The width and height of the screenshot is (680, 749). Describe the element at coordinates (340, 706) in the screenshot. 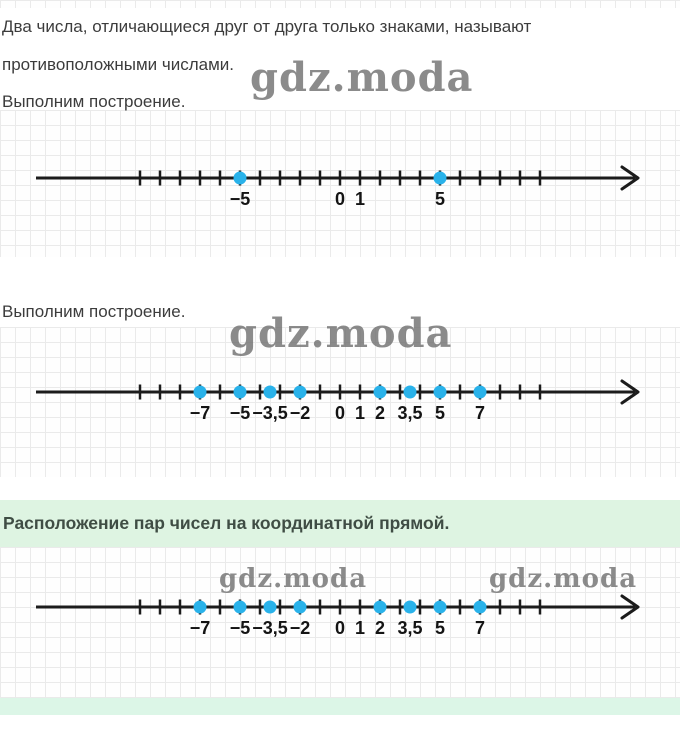

I see `bottom-green-strip` at that location.